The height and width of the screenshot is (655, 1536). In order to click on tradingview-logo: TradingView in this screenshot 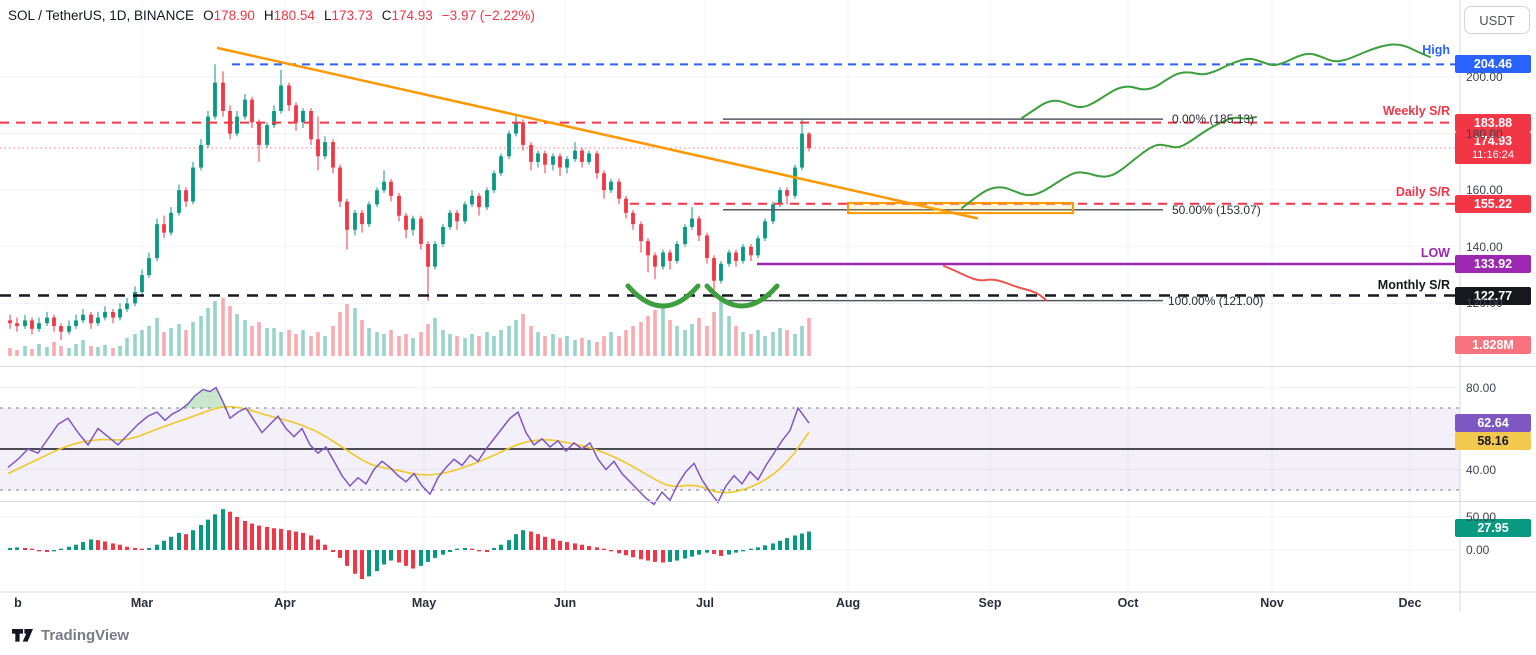, I will do `click(70, 635)`.